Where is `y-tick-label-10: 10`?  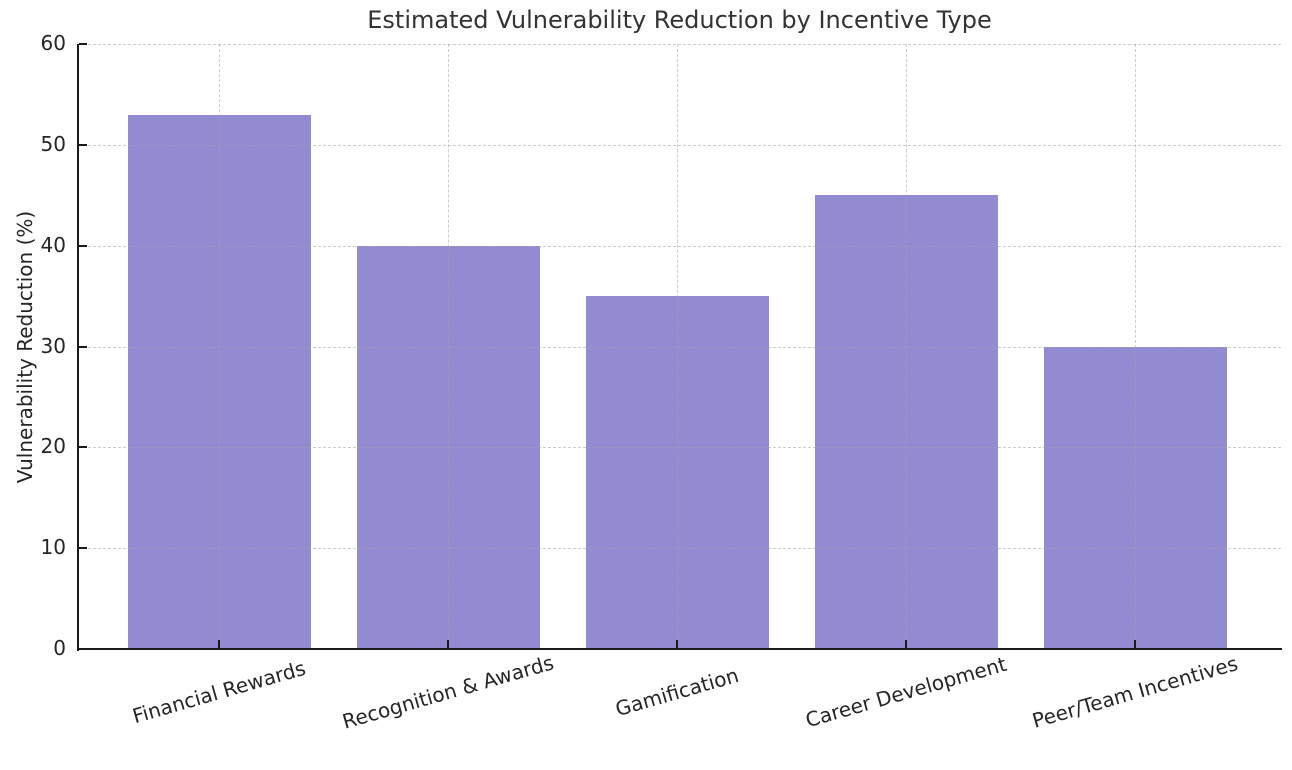 y-tick-label-10: 10 is located at coordinates (53, 547).